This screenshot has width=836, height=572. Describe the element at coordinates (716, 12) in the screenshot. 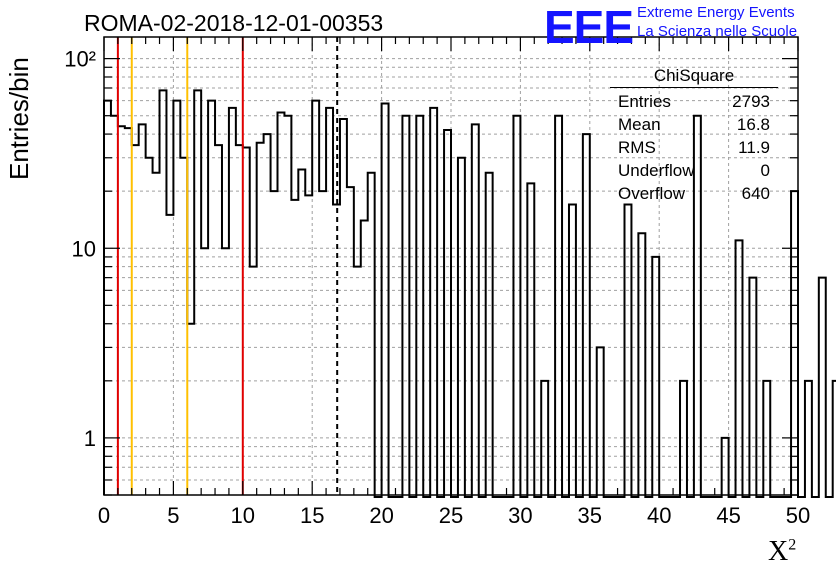

I see `logo-line-1: Extreme Energy Events` at that location.